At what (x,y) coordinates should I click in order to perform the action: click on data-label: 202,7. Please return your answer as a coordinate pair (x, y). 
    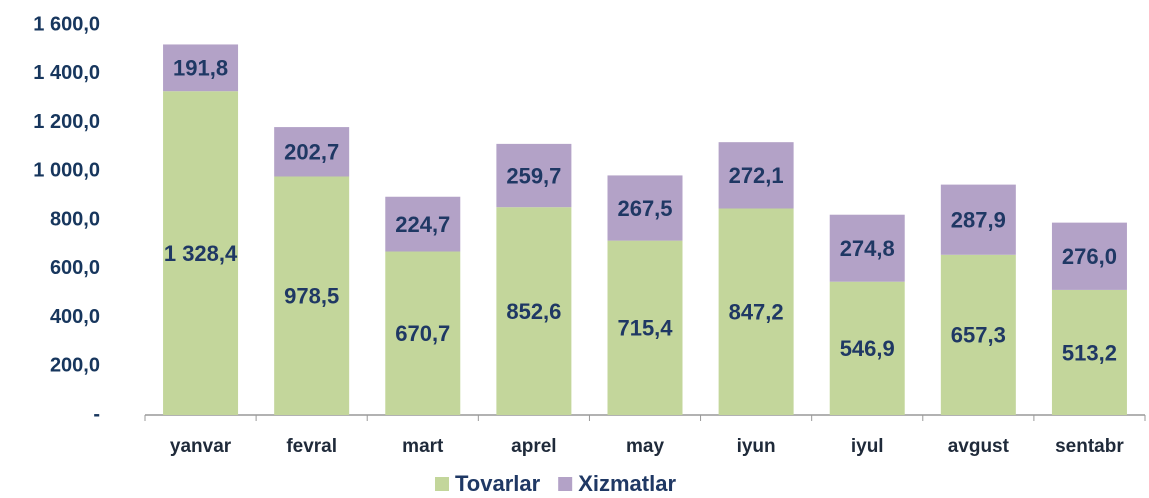
    Looking at the image, I should click on (311, 152).